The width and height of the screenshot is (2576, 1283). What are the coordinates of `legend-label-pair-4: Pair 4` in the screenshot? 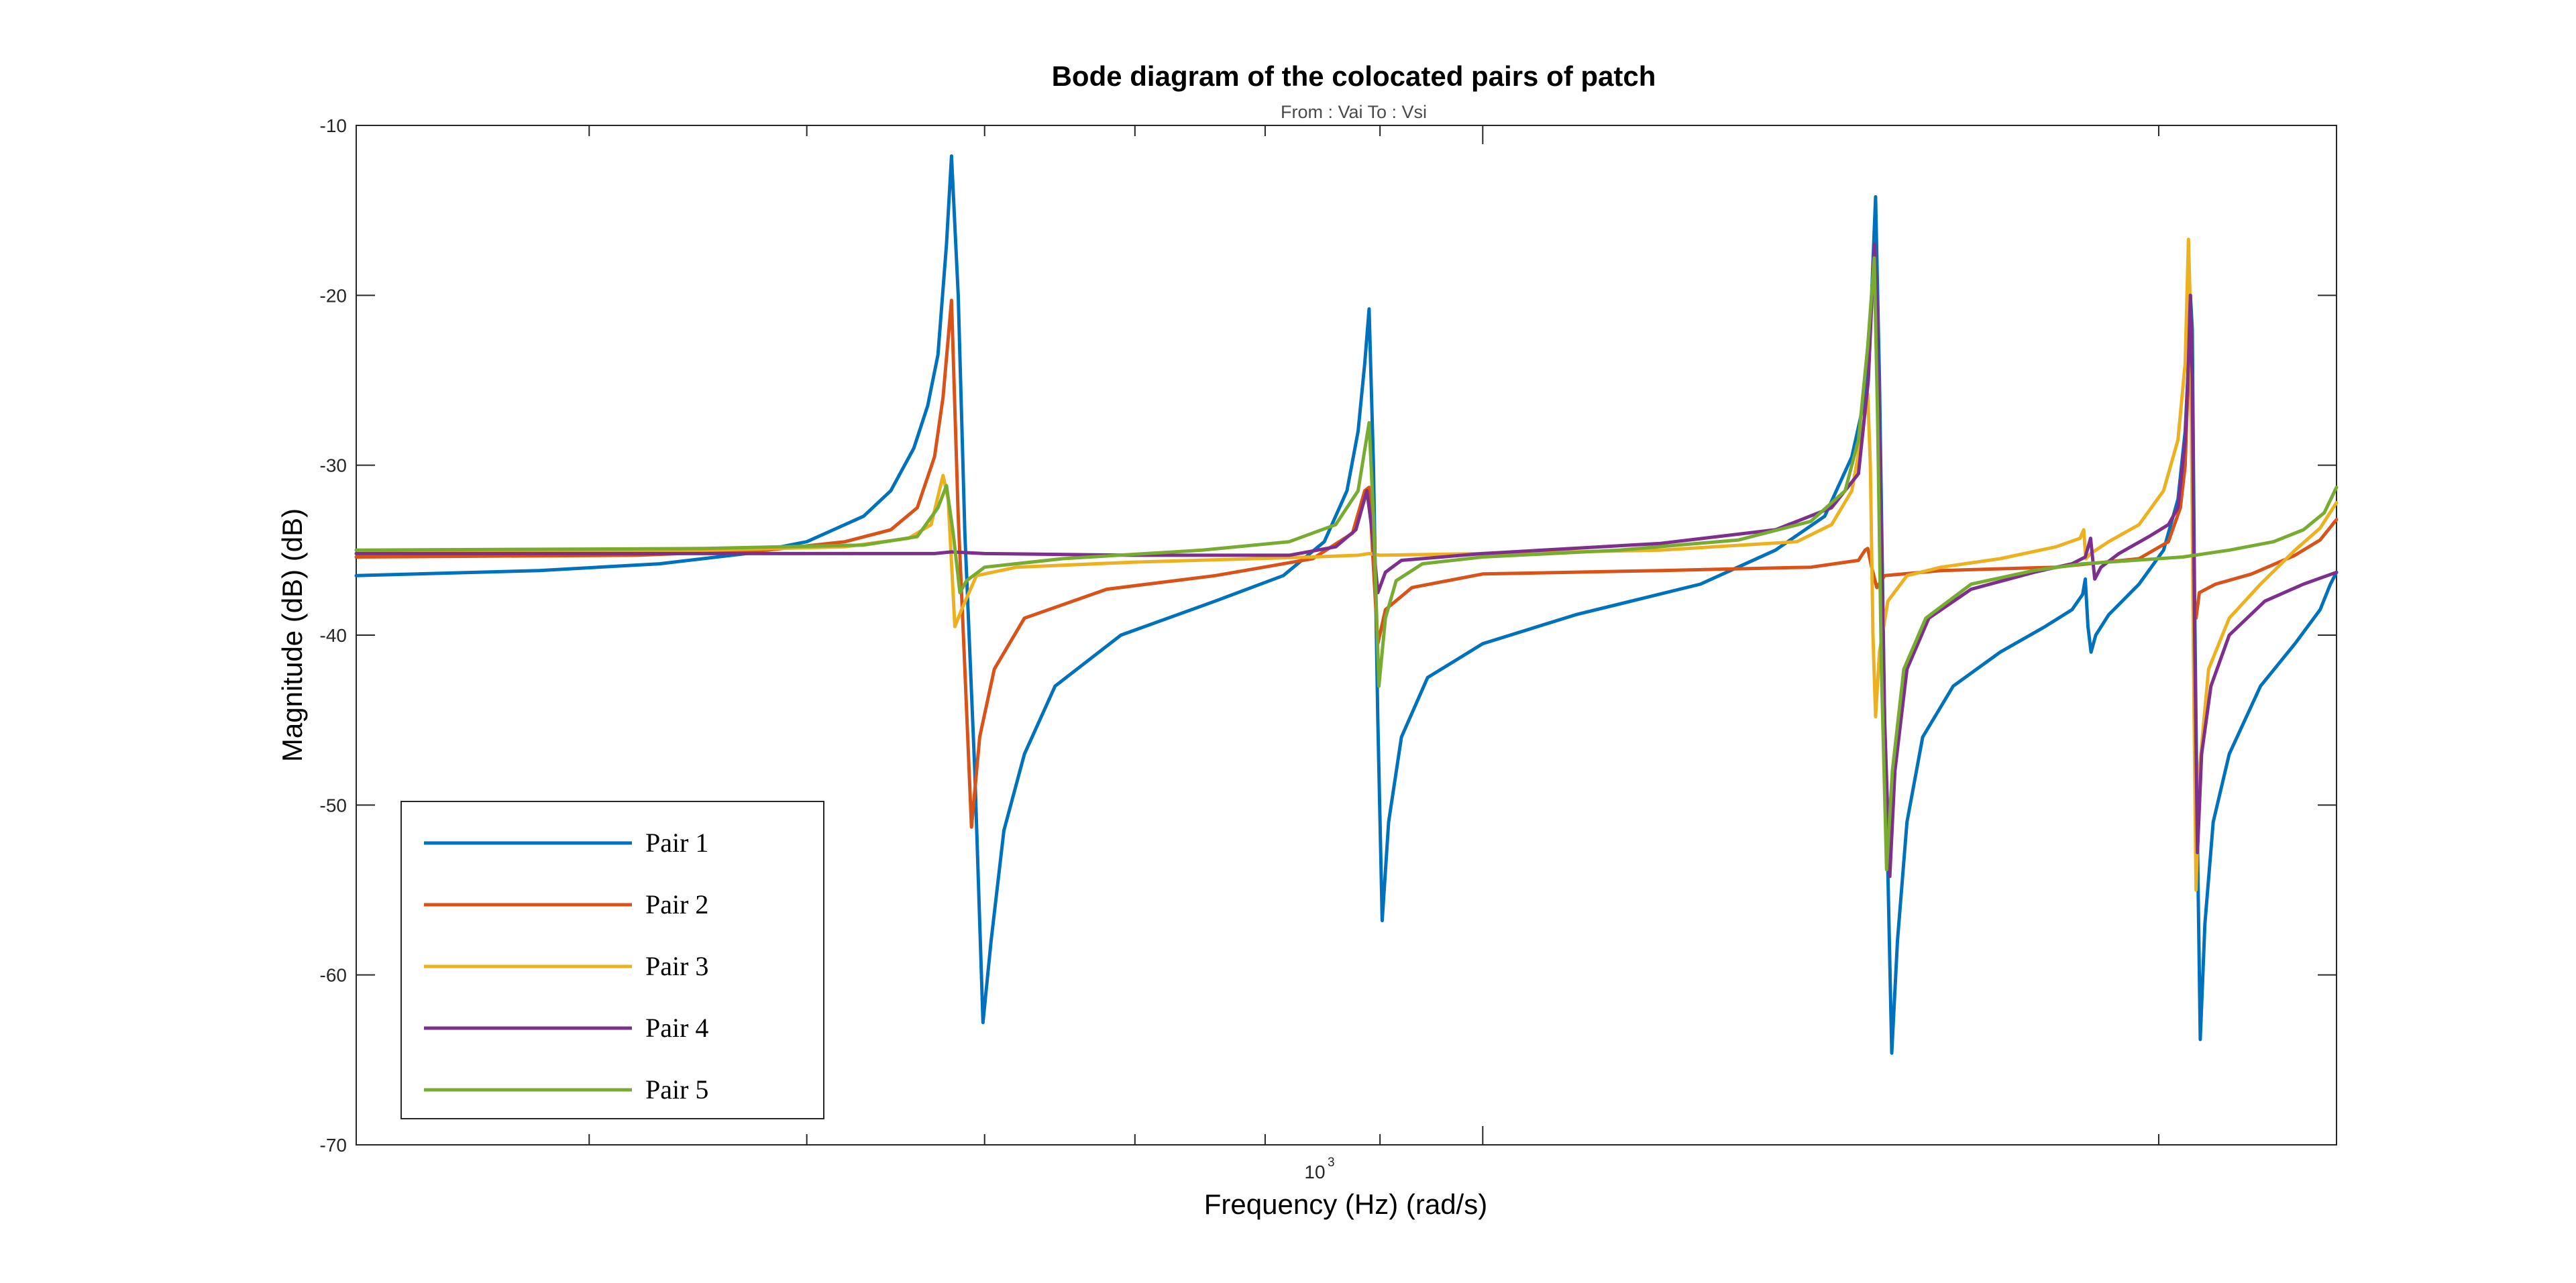 It's located at (676, 1028).